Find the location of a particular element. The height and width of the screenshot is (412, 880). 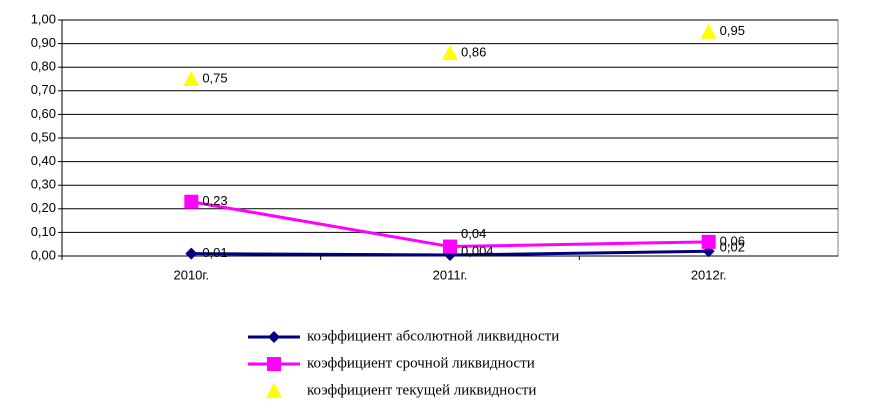

data-label: 0,04 is located at coordinates (473, 233).